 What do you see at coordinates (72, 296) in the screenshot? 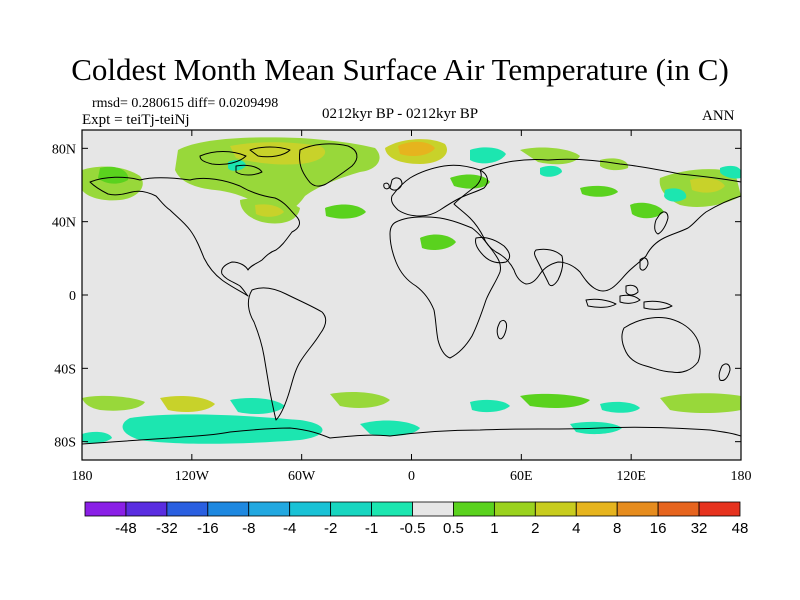
I see `y-tick-label: 0` at bounding box center [72, 296].